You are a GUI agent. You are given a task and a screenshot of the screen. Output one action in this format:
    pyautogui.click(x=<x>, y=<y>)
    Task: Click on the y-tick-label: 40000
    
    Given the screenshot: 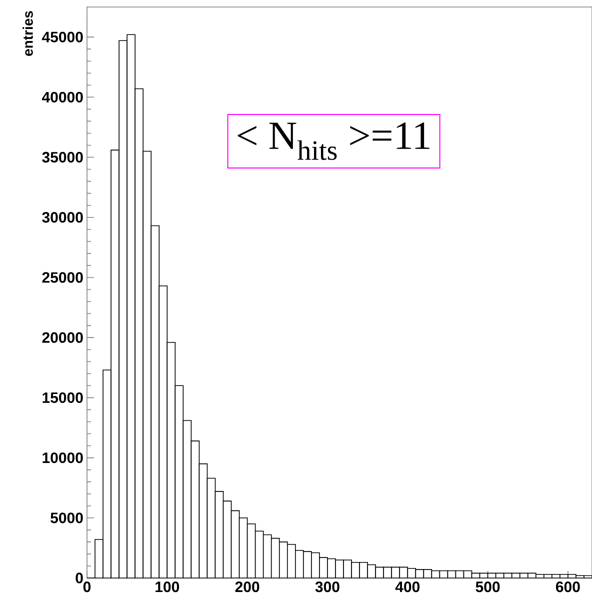 What is the action you would take?
    pyautogui.click(x=62, y=97)
    